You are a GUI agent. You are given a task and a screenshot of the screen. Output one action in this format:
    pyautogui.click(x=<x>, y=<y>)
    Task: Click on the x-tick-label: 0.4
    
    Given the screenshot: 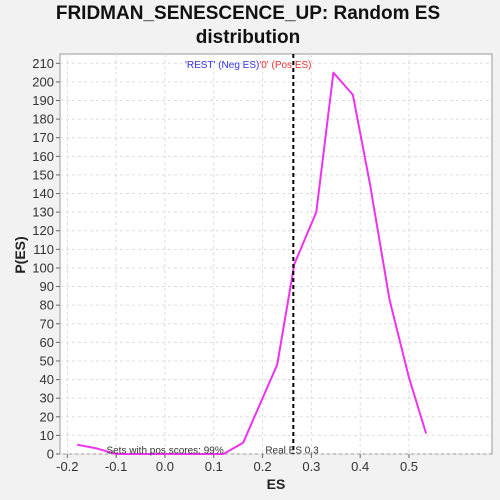 What is the action you would take?
    pyautogui.click(x=360, y=466)
    